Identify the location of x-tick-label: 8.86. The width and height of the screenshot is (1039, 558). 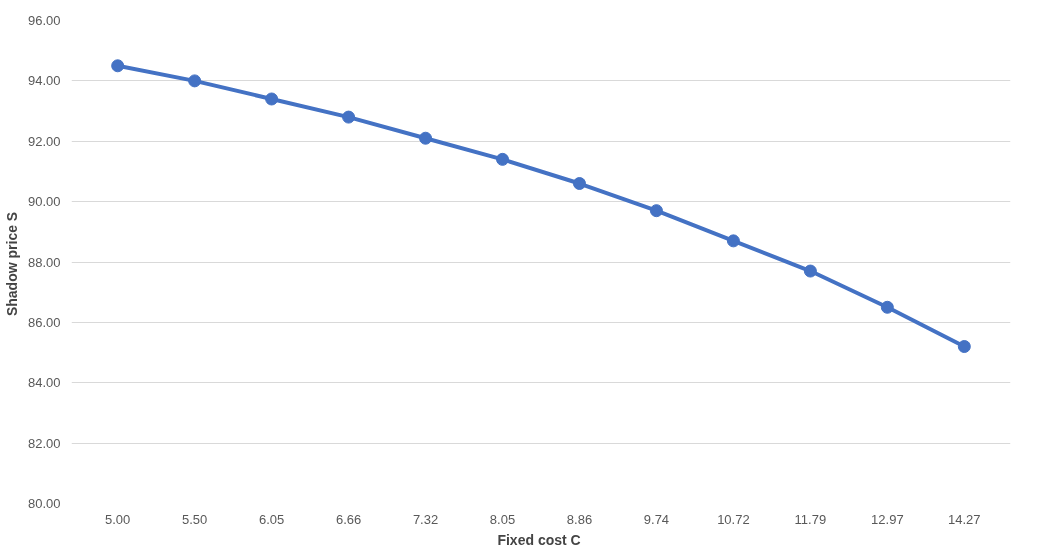
(579, 519).